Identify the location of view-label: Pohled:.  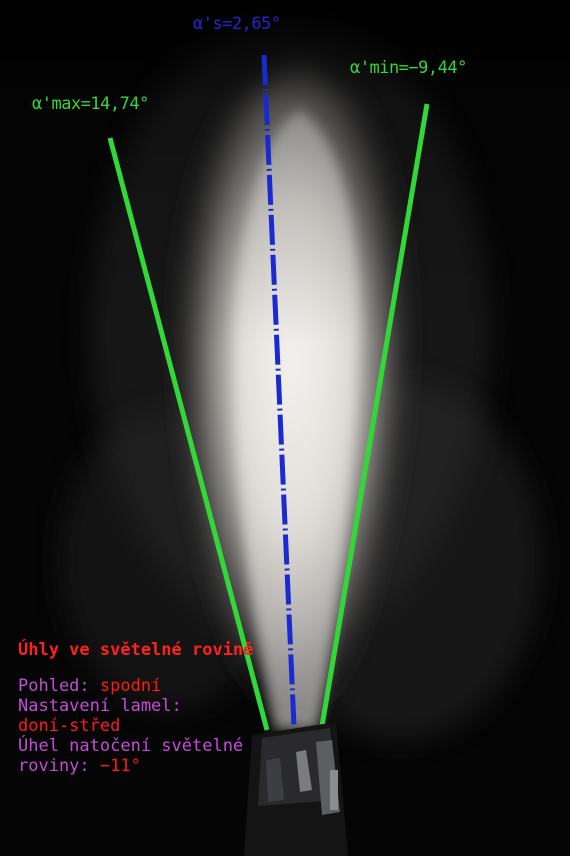
(54, 686).